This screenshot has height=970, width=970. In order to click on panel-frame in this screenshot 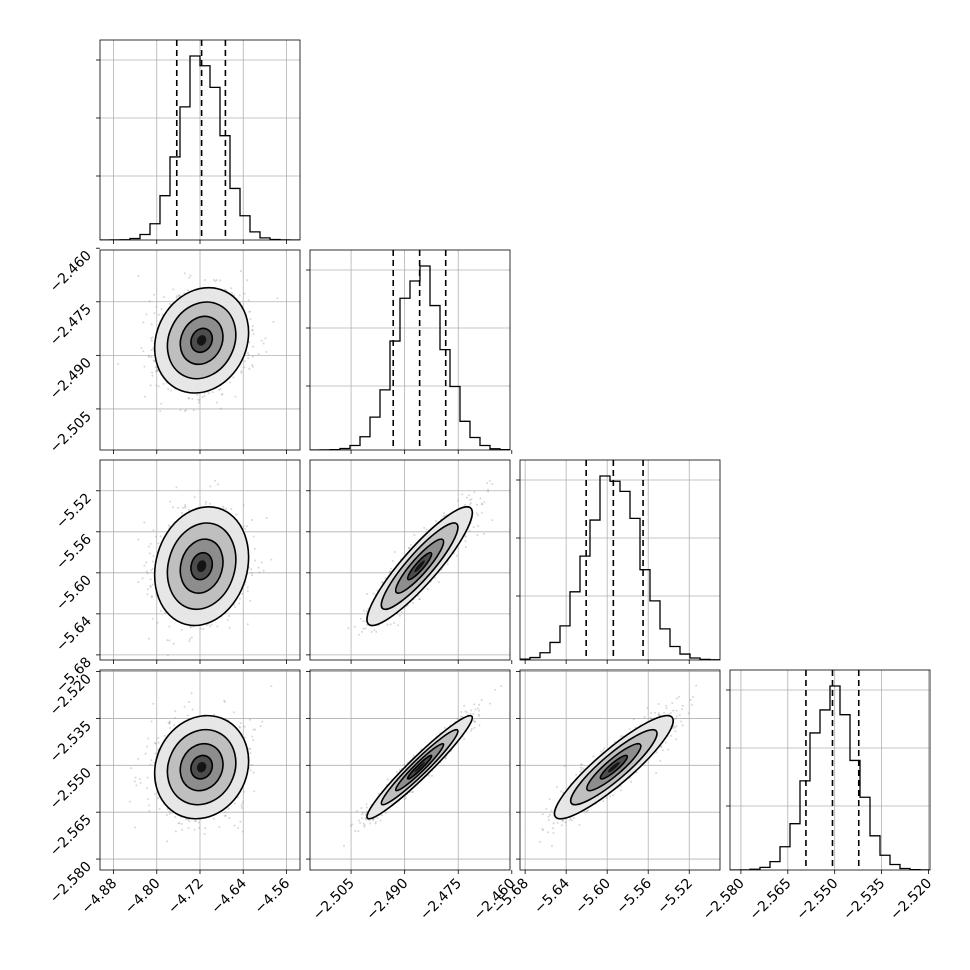, I will do `click(410, 560)`.